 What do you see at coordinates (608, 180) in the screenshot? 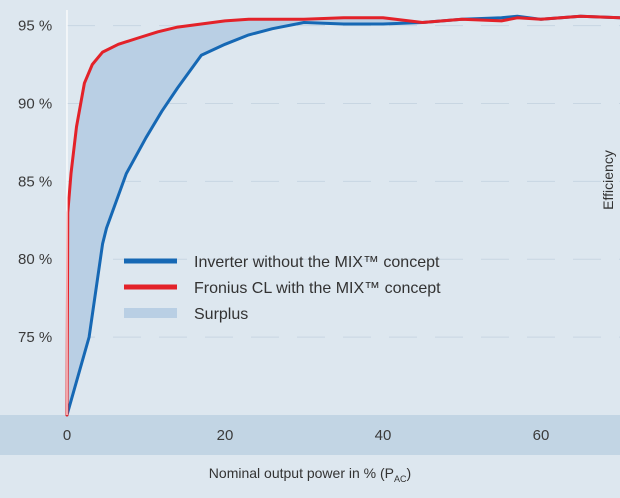
I see `y-axis-title: Efficiency` at bounding box center [608, 180].